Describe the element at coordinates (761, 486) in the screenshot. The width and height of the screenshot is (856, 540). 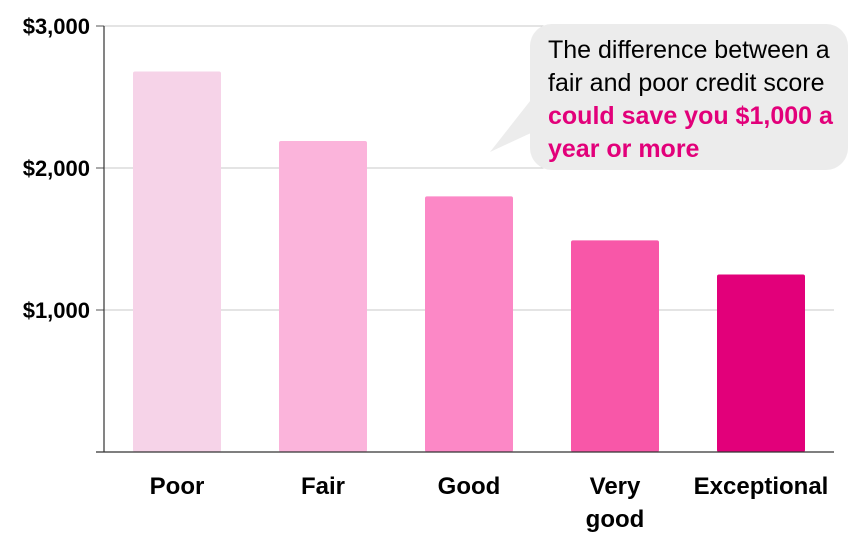
I see `x-category-label: Exceptional` at that location.